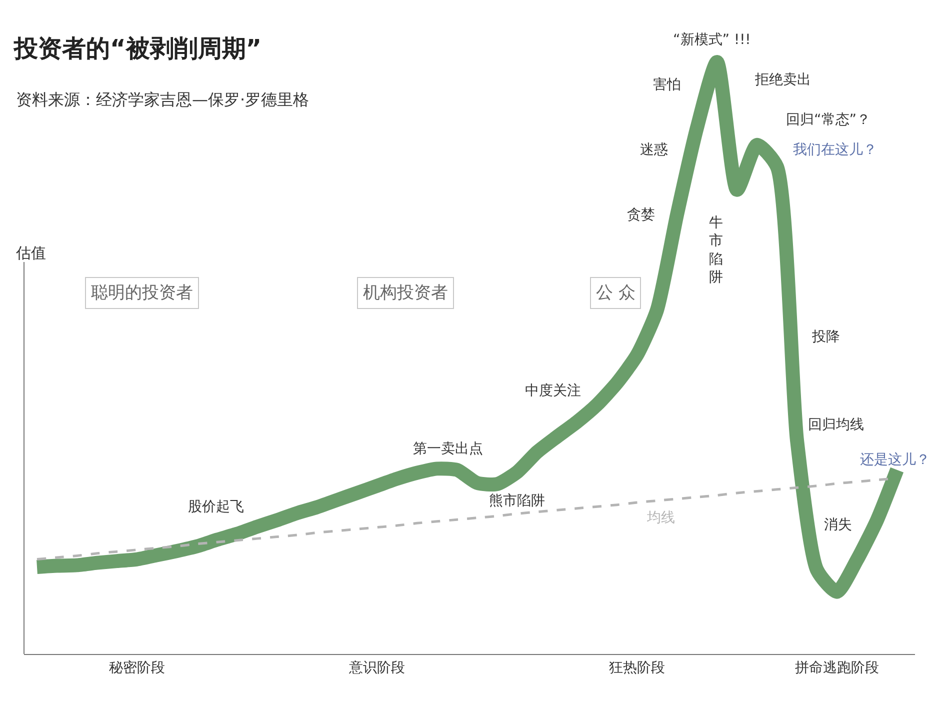 The height and width of the screenshot is (722, 934). I want to click on chart-title: 投资者的“被剥削周期”, so click(137, 48).